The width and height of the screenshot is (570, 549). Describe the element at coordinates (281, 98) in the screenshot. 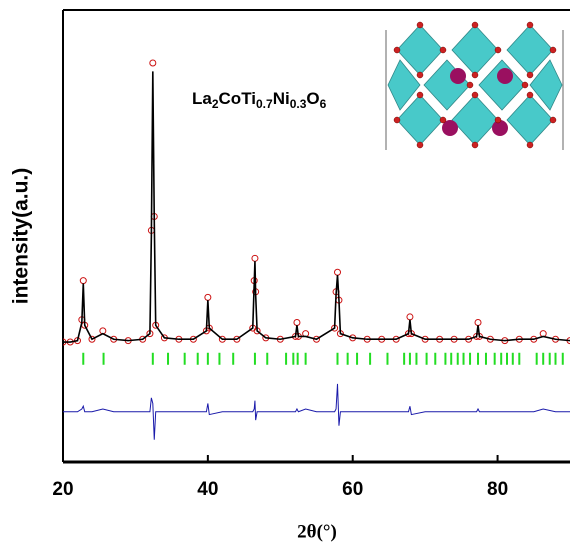

I see `formula-part: Ni` at that location.